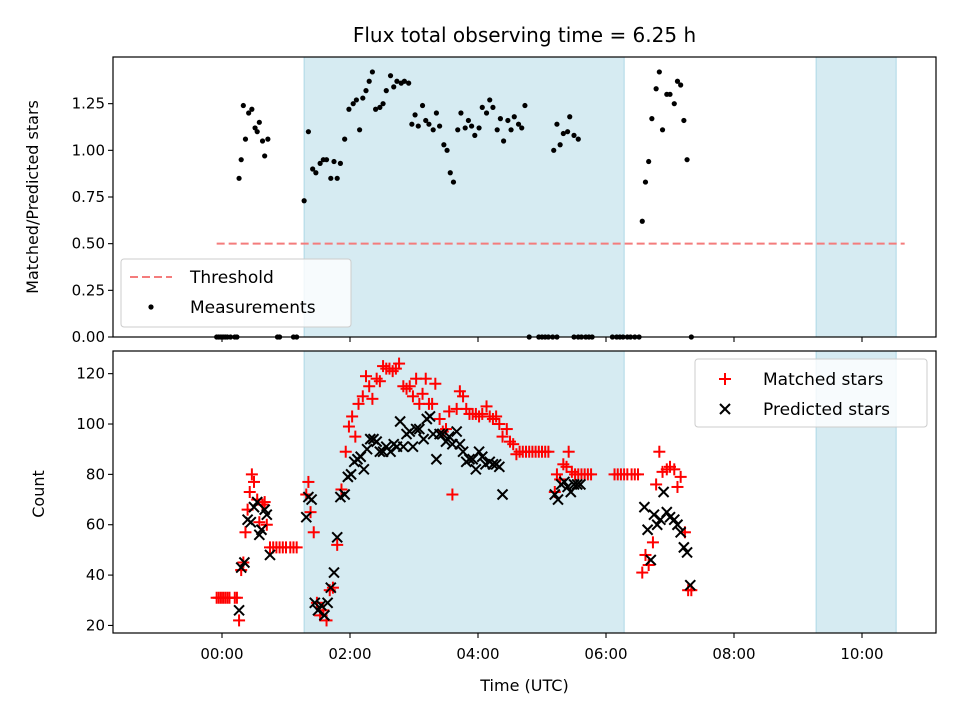  Describe the element at coordinates (236, 293) in the screenshot. I see `ratio-legend: Threshold Measurements` at that location.